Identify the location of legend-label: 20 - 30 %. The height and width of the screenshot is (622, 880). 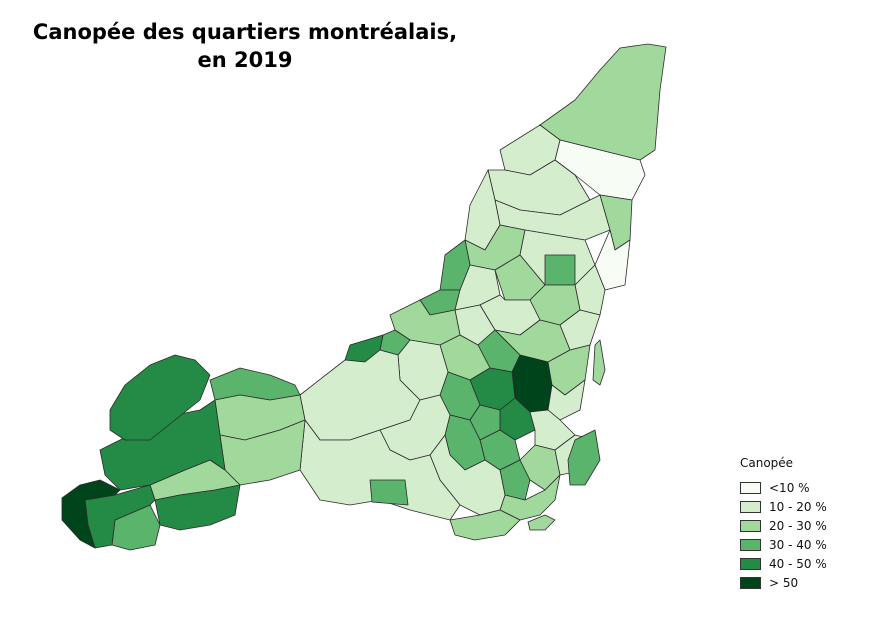
(798, 525).